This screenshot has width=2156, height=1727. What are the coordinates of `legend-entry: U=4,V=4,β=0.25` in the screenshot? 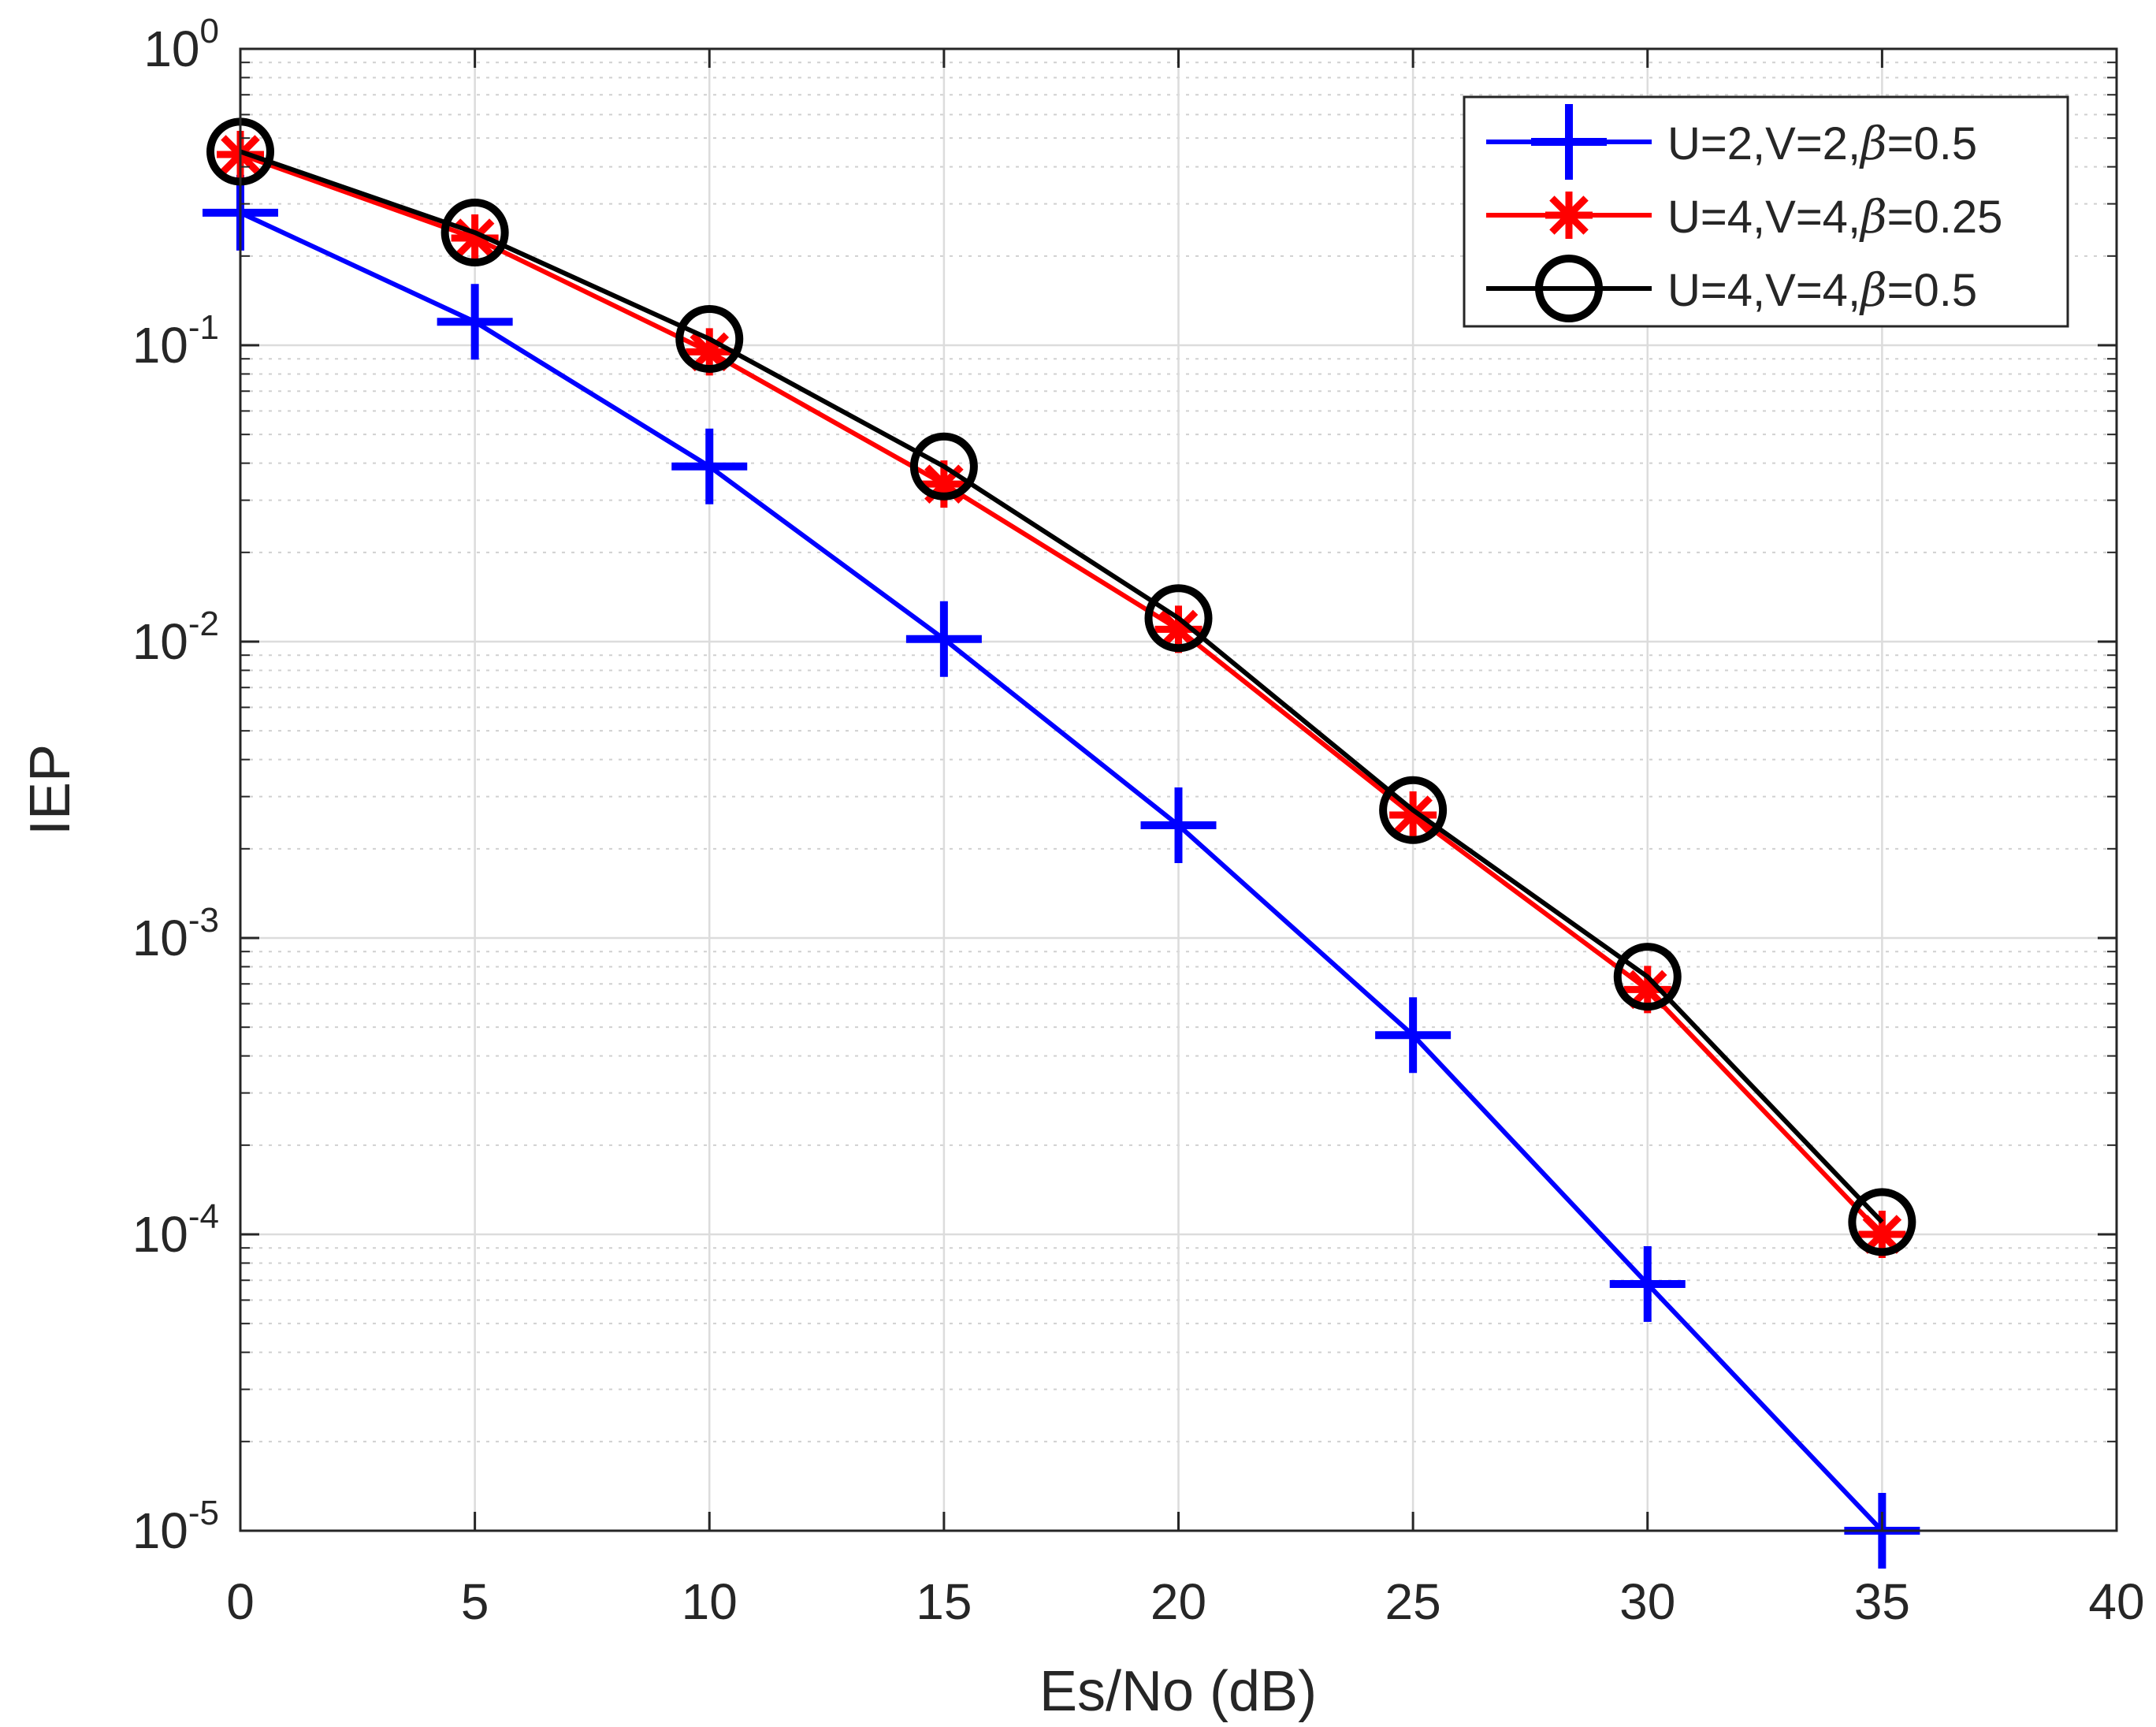 It's located at (1744, 217).